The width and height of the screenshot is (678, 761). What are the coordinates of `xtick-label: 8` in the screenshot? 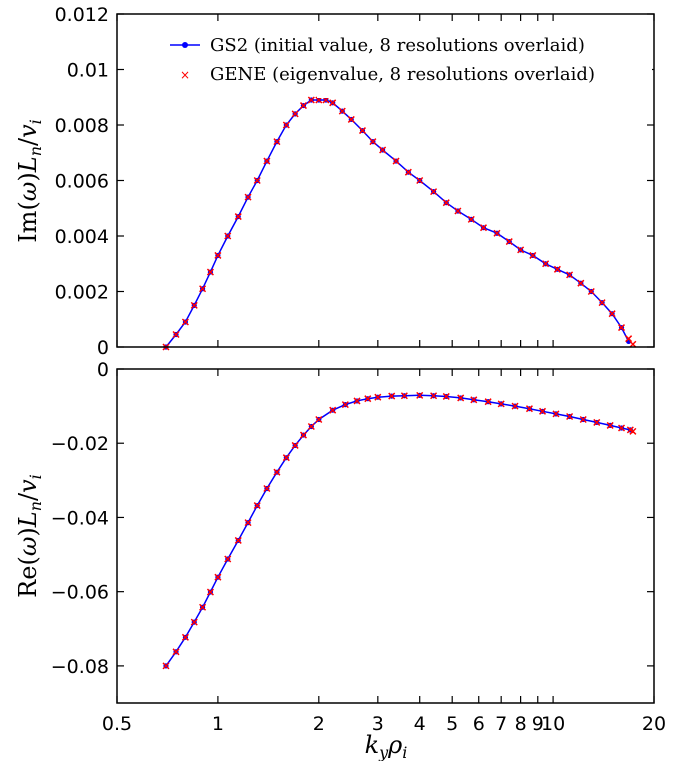 It's located at (521, 724).